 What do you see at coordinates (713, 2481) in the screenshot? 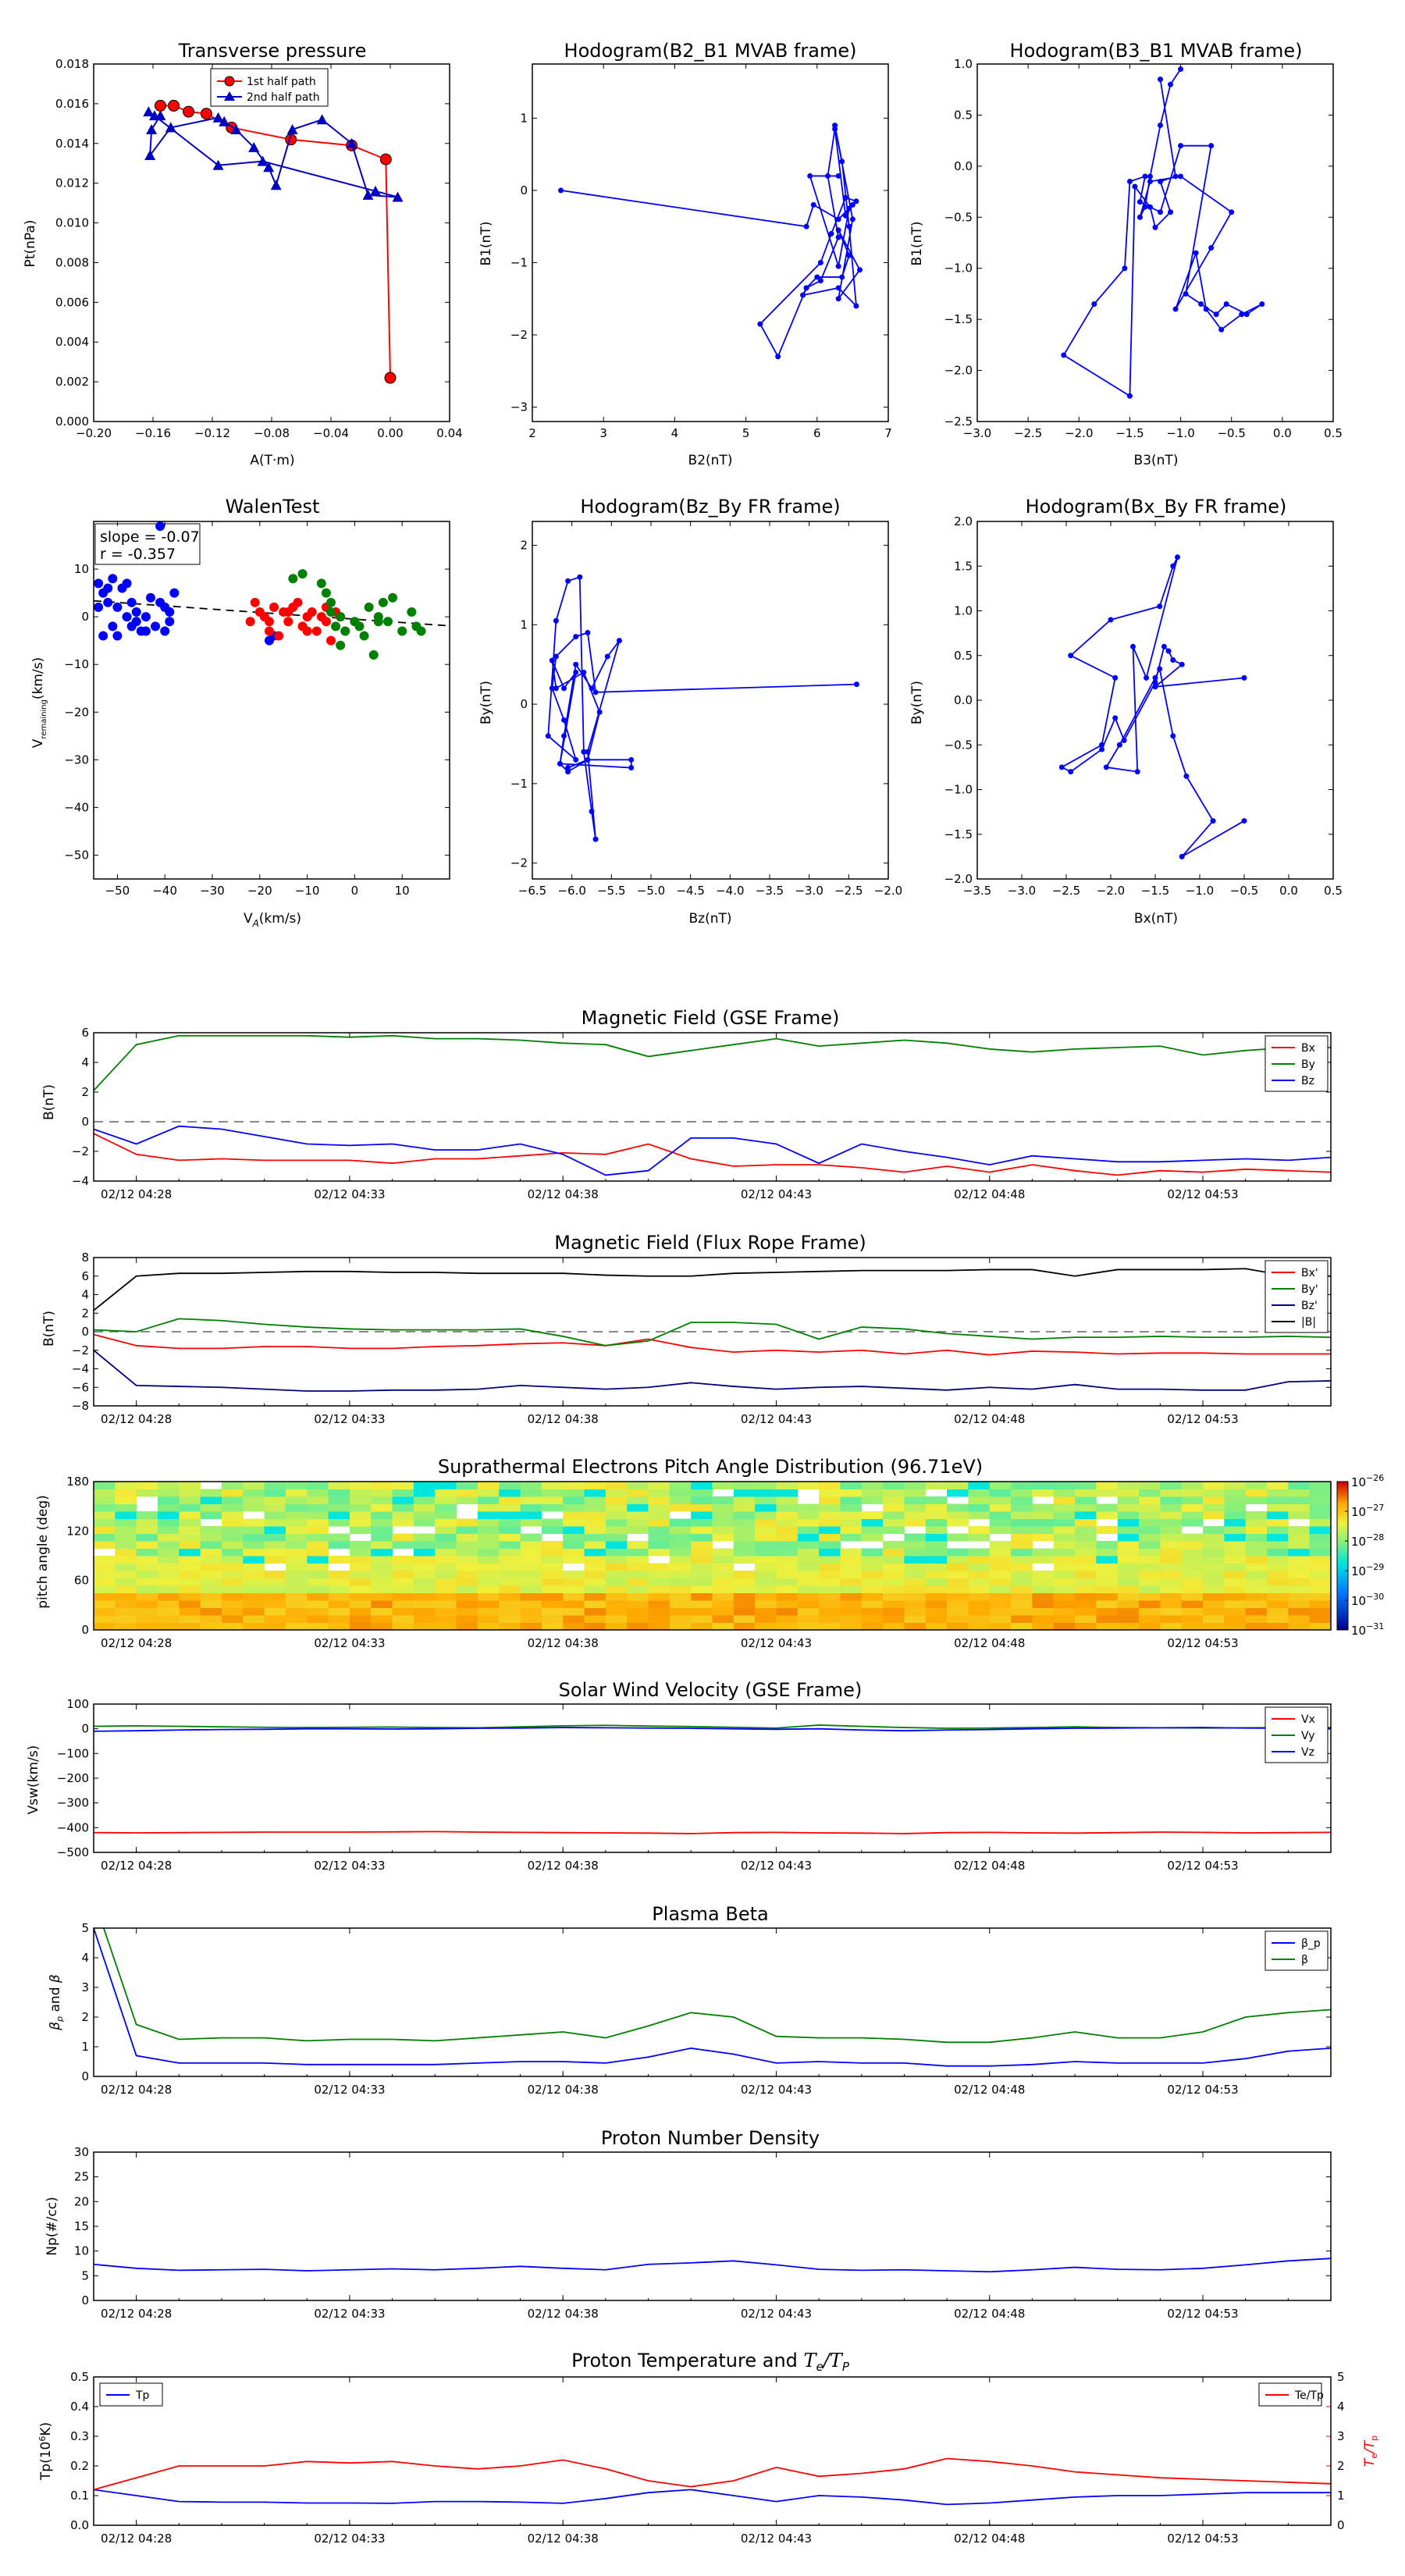
I see `temperature-plot` at bounding box center [713, 2481].